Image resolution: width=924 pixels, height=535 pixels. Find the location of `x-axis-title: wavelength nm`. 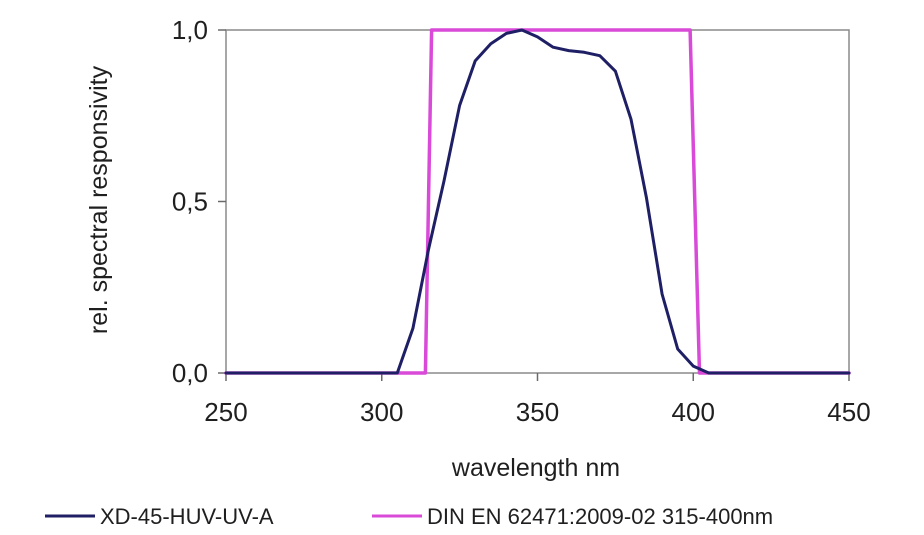

x-axis-title: wavelength nm is located at coordinates (535, 468).